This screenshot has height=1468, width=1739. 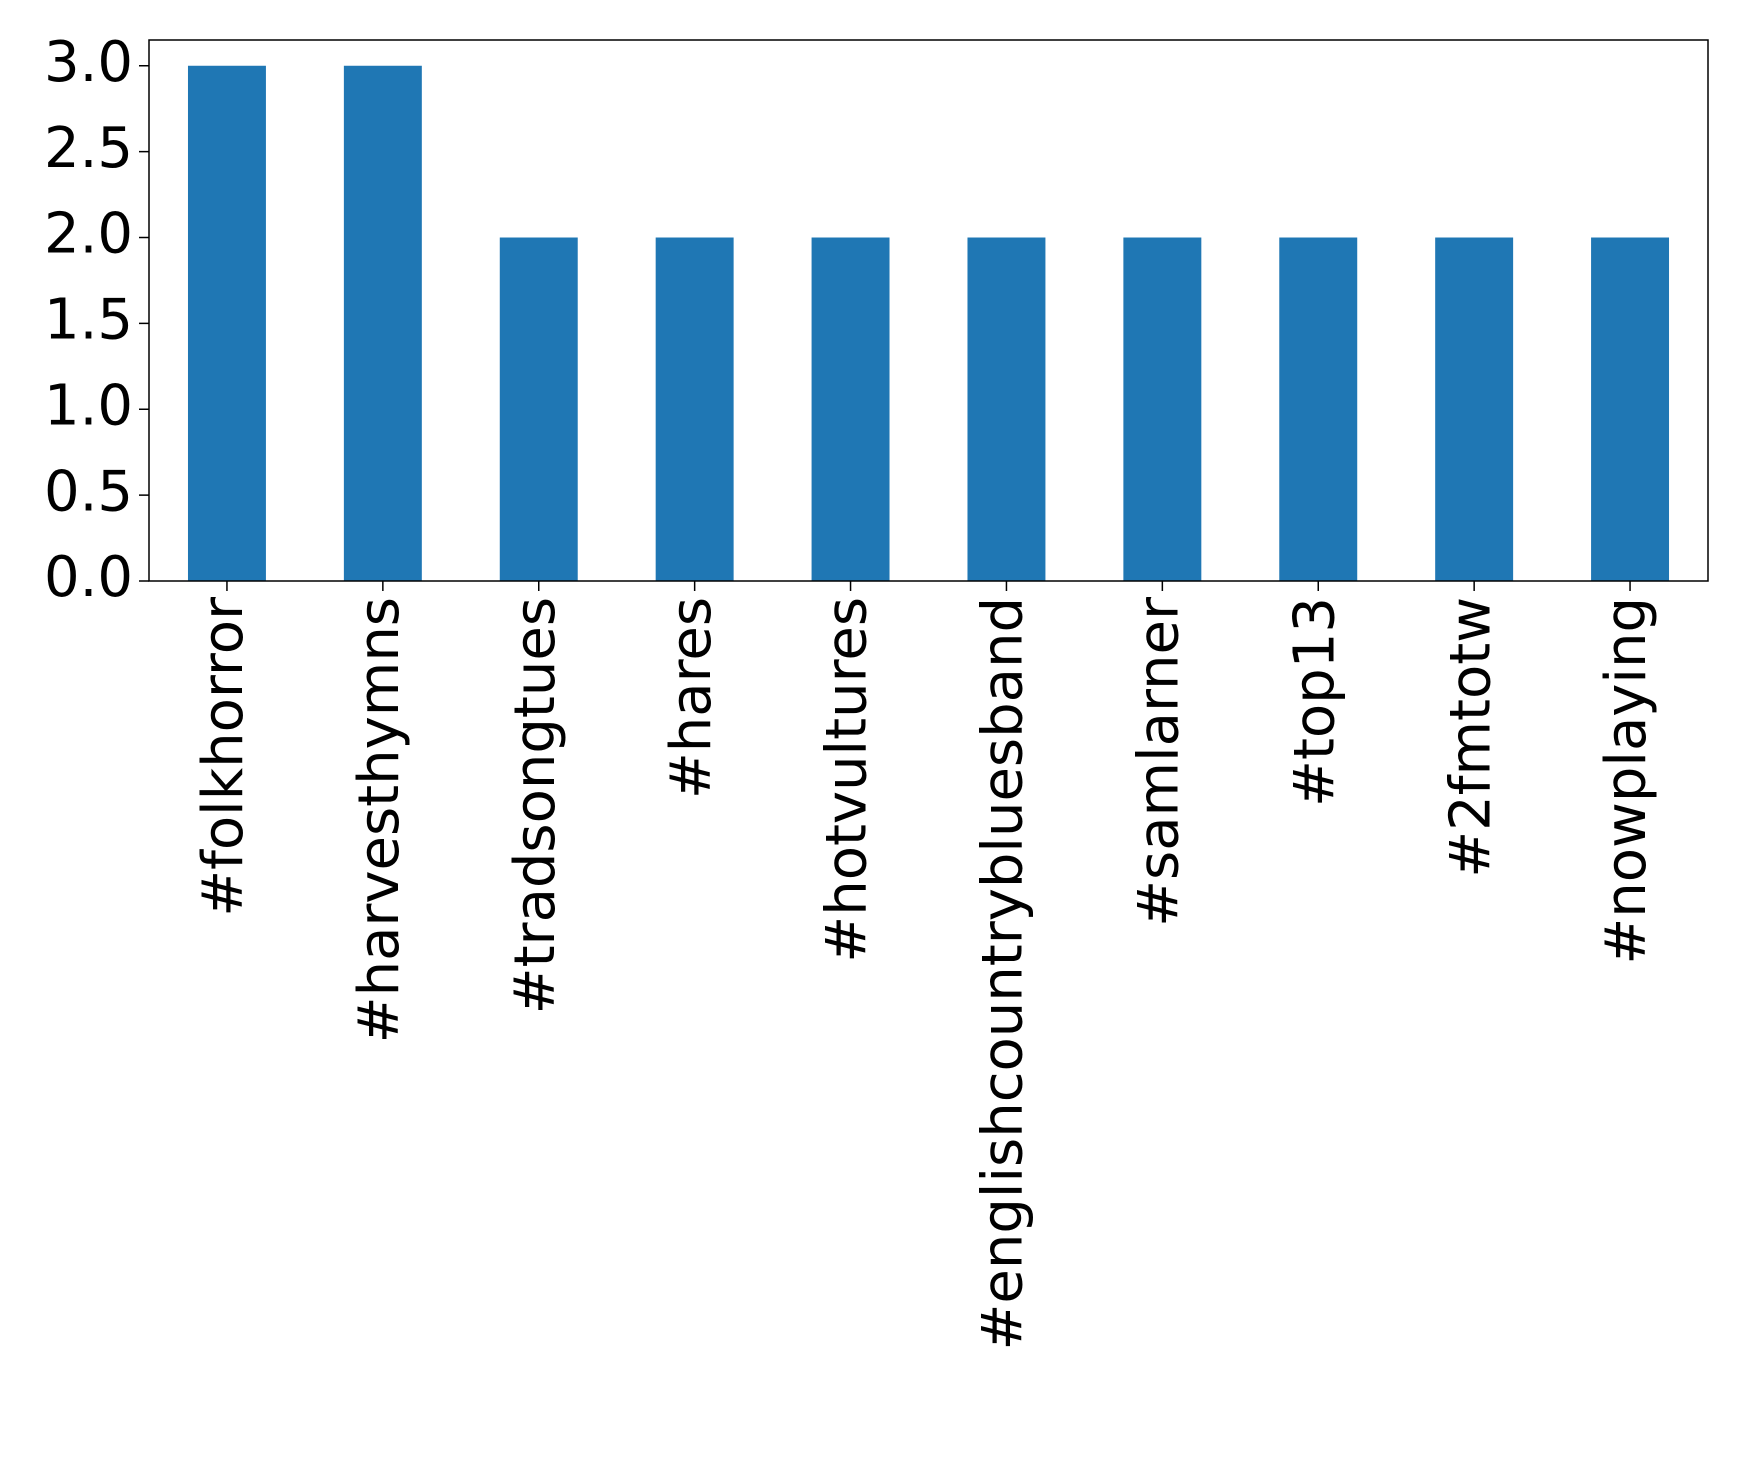 What do you see at coordinates (379, 820) in the screenshot?
I see `x-tick-label: #harvesthymns` at bounding box center [379, 820].